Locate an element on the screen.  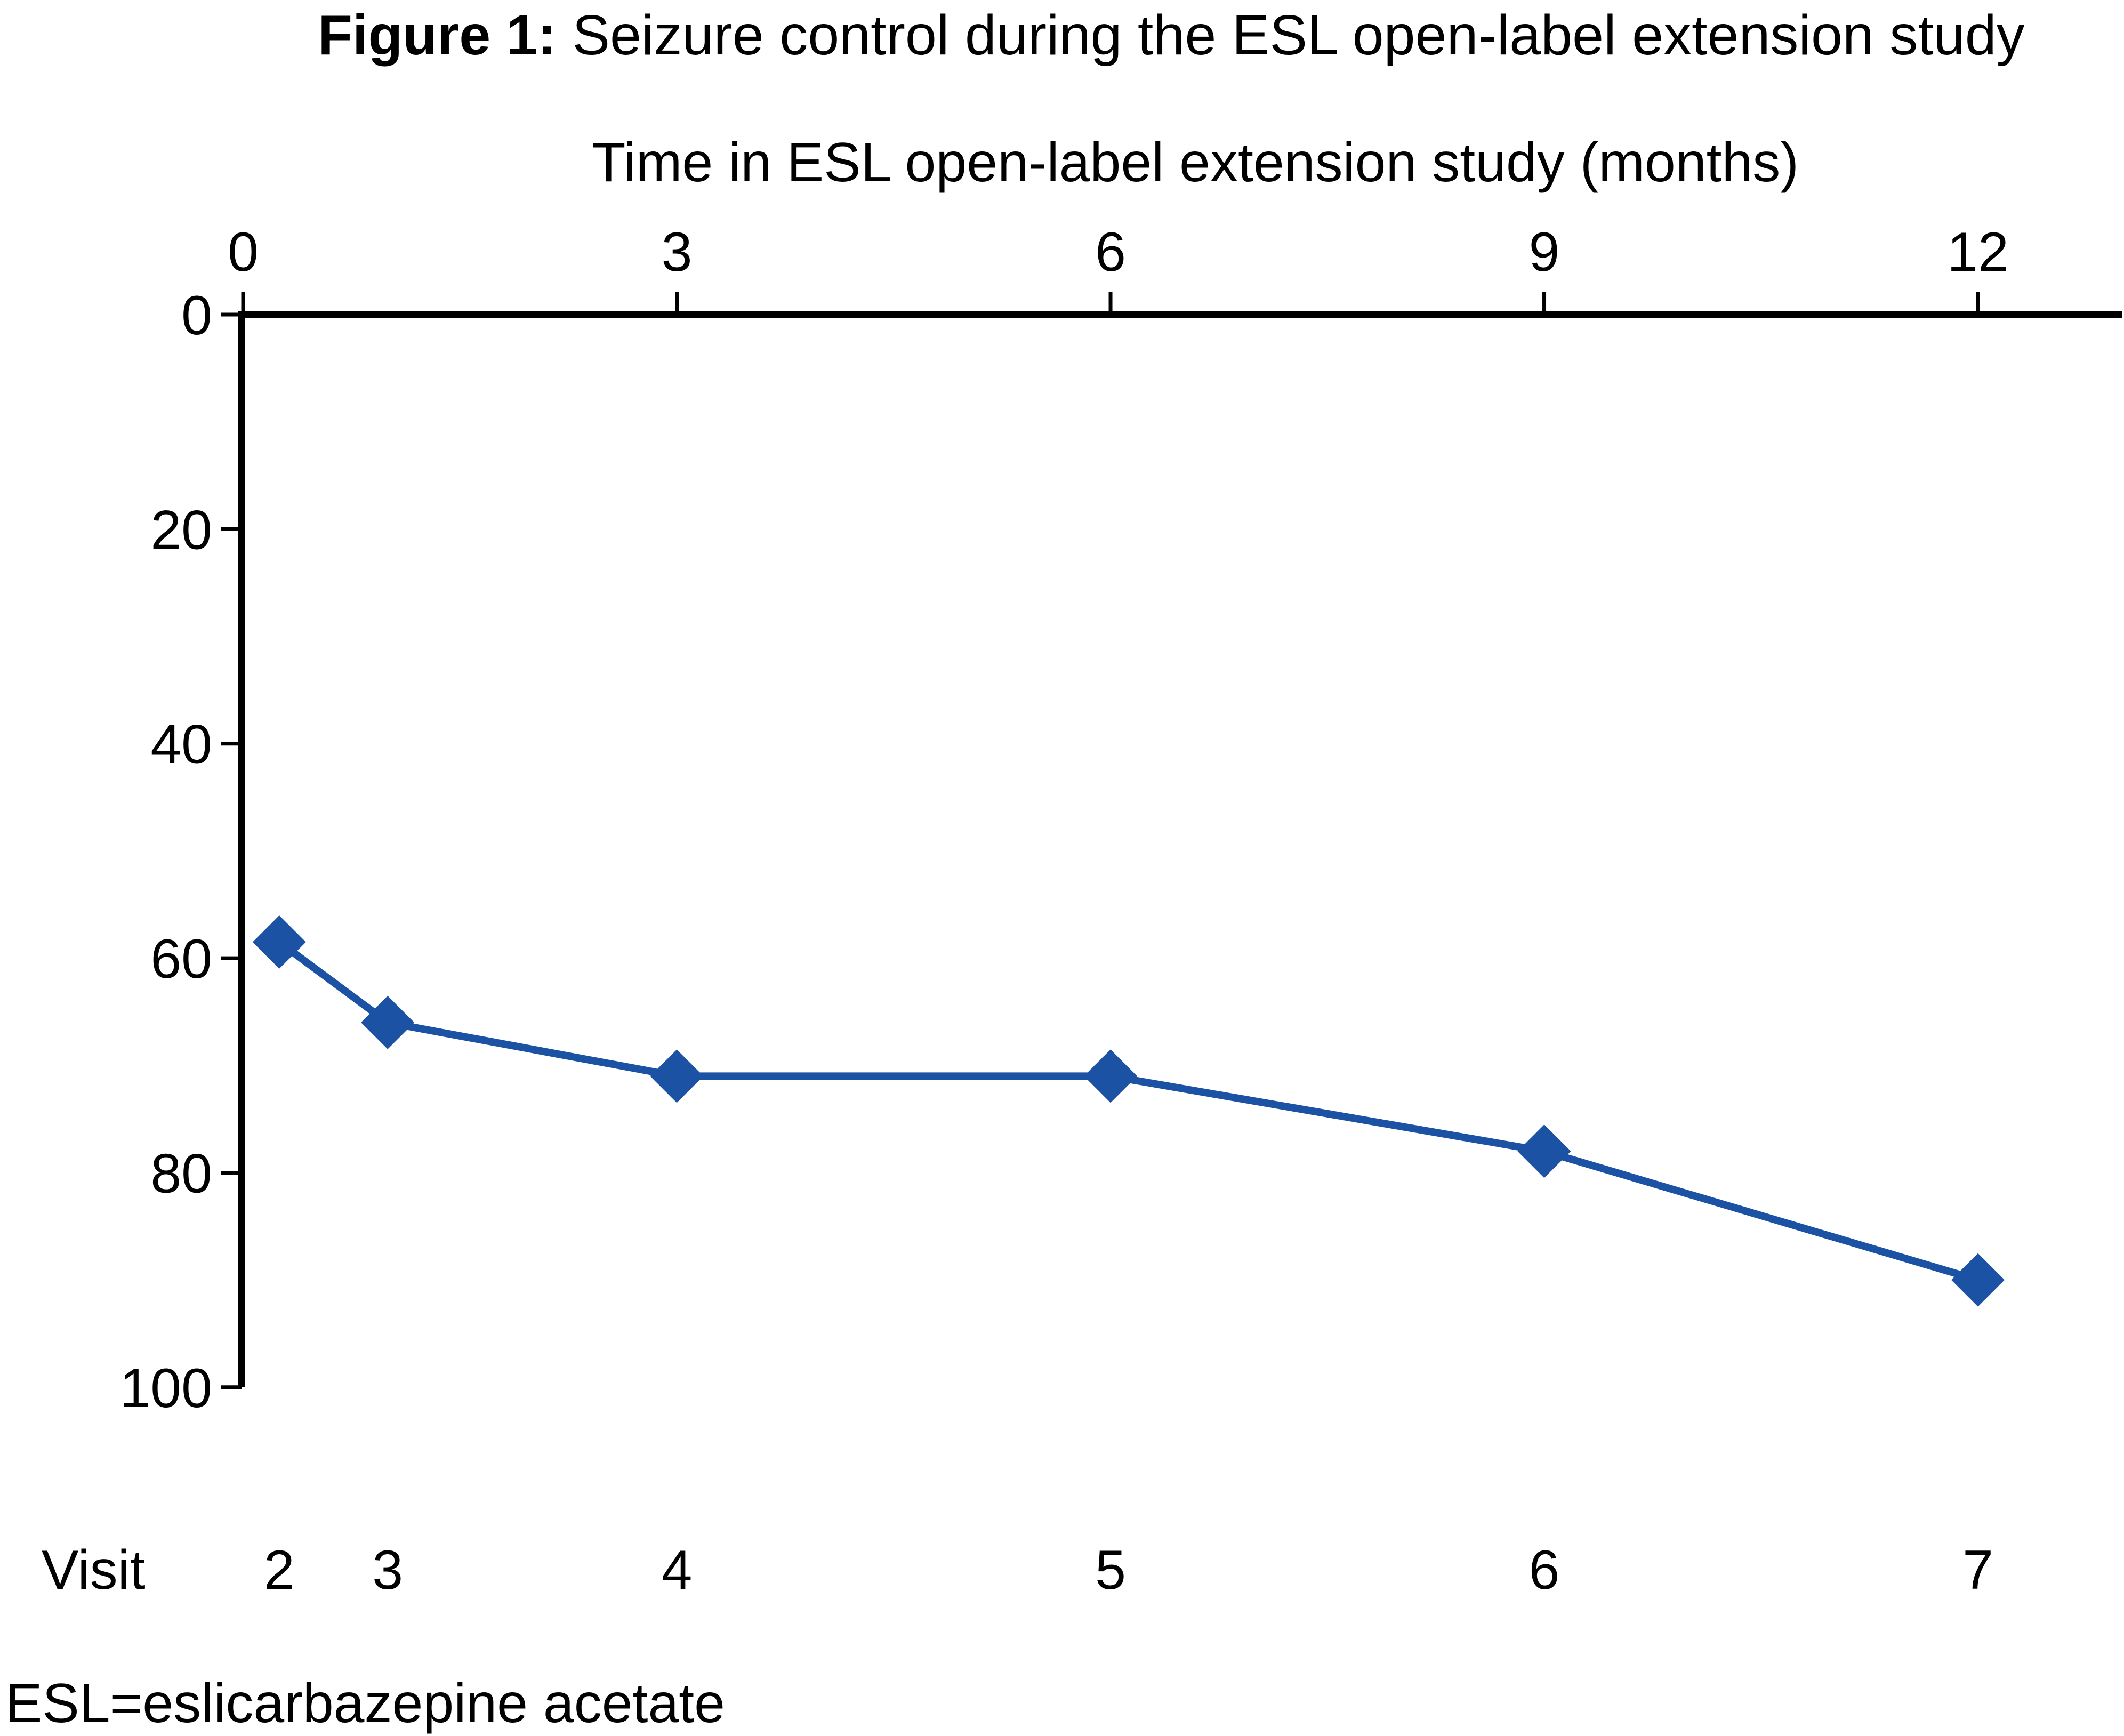
visit-row-label: Visit is located at coordinates (94, 1570).